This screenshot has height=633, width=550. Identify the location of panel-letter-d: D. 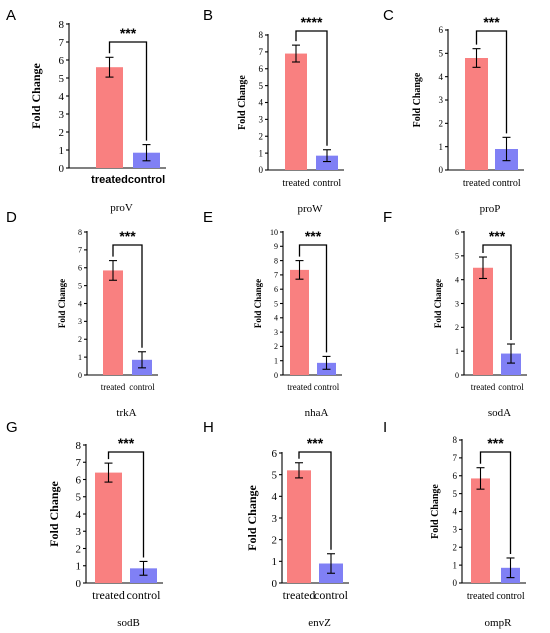
(11, 217).